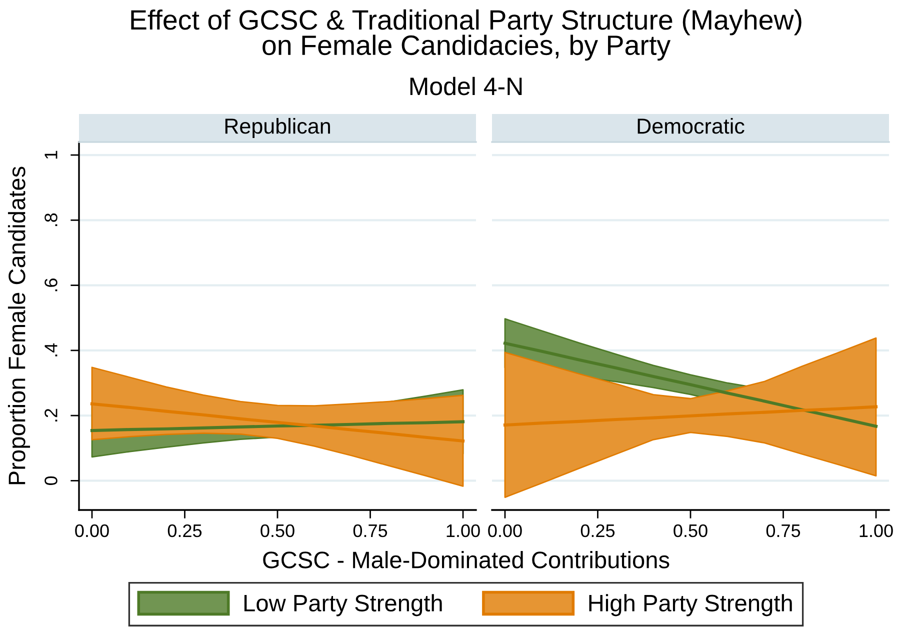  What do you see at coordinates (690, 605) in the screenshot?
I see `legend-label: High Party Strength` at bounding box center [690, 605].